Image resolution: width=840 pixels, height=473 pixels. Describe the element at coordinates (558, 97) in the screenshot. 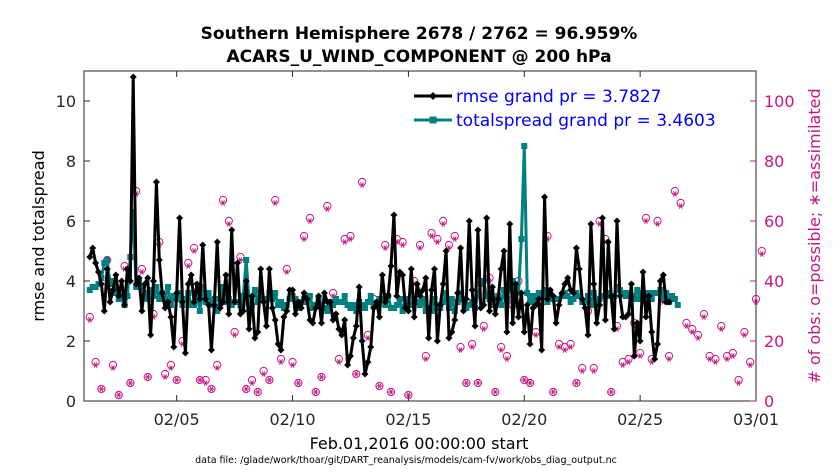

I see `legend-rmse-label: rmse grand pr = 3.7827` at that location.